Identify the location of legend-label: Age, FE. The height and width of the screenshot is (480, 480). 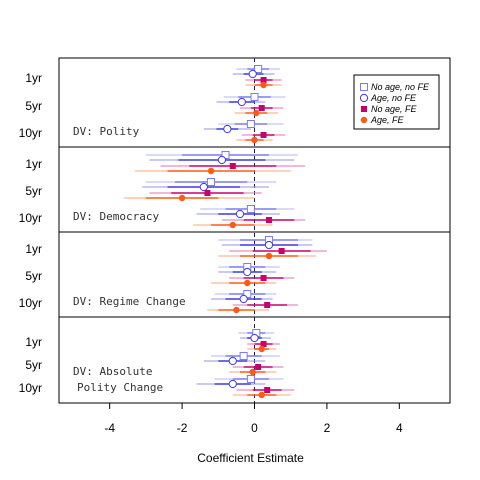
(387, 120).